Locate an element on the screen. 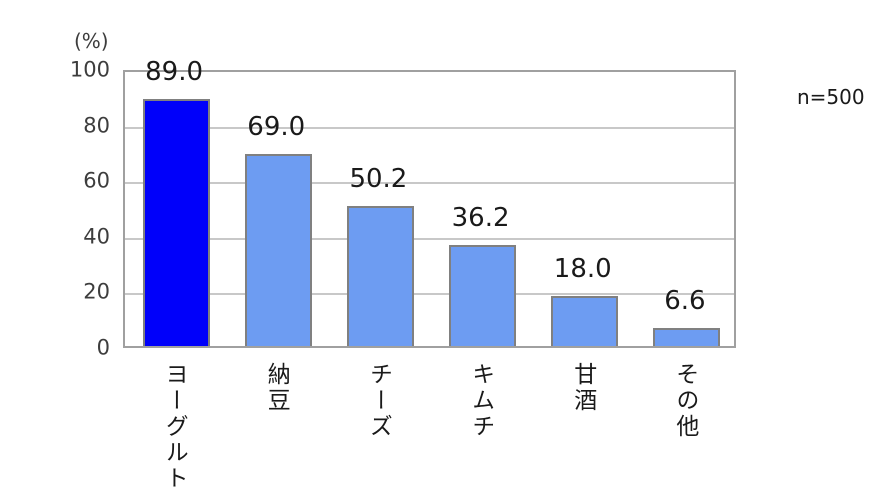 This screenshot has height=504, width=879. bar-value-label: 36.2 is located at coordinates (480, 218).